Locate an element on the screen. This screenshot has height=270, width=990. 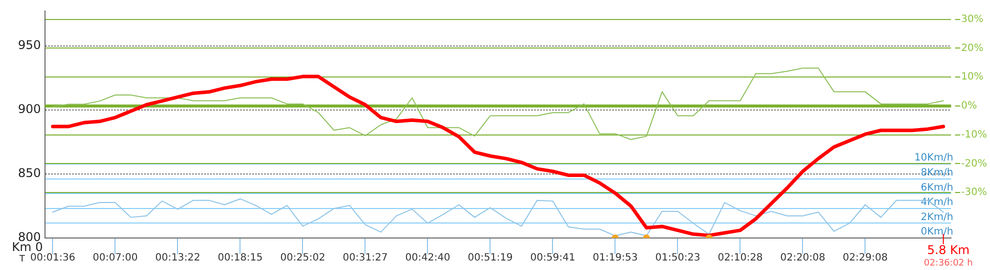
y-tick-label: 950 is located at coordinates (29, 45).